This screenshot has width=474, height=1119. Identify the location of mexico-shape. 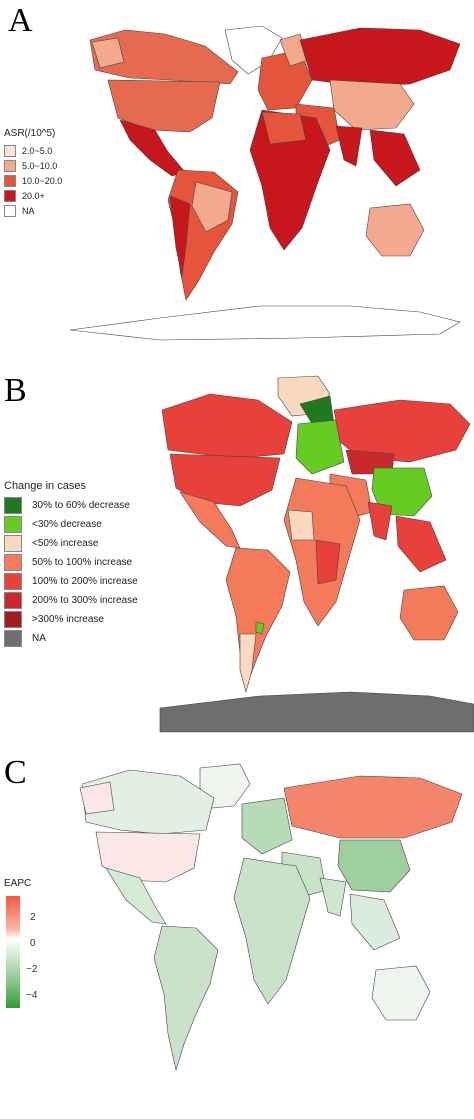
(136, 896).